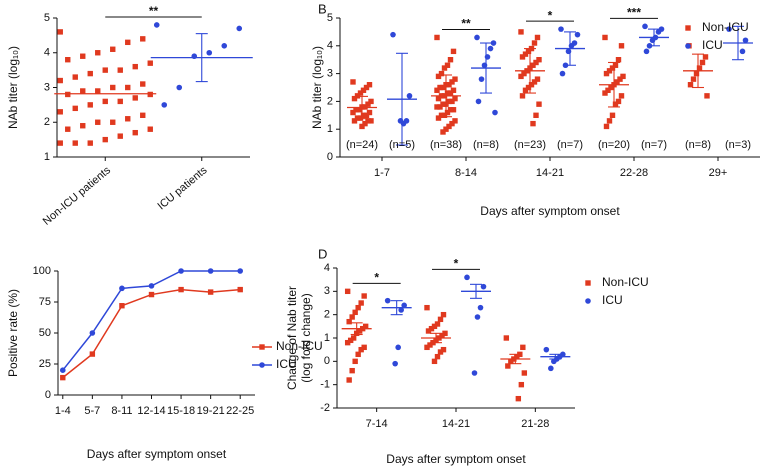  I want to click on significance-label: *, so click(456, 264).